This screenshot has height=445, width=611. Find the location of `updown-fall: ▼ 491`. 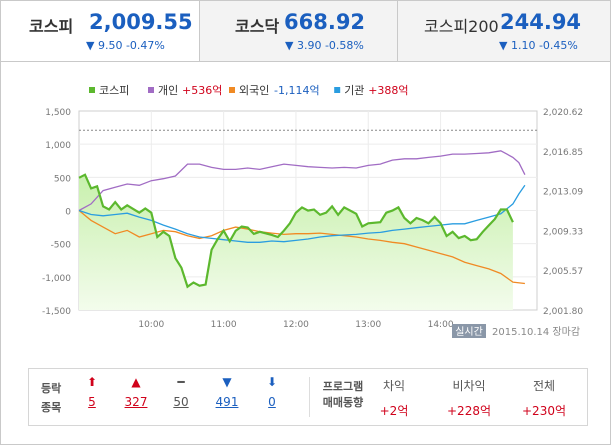

updown-fall: ▼ 491 is located at coordinates (227, 392).